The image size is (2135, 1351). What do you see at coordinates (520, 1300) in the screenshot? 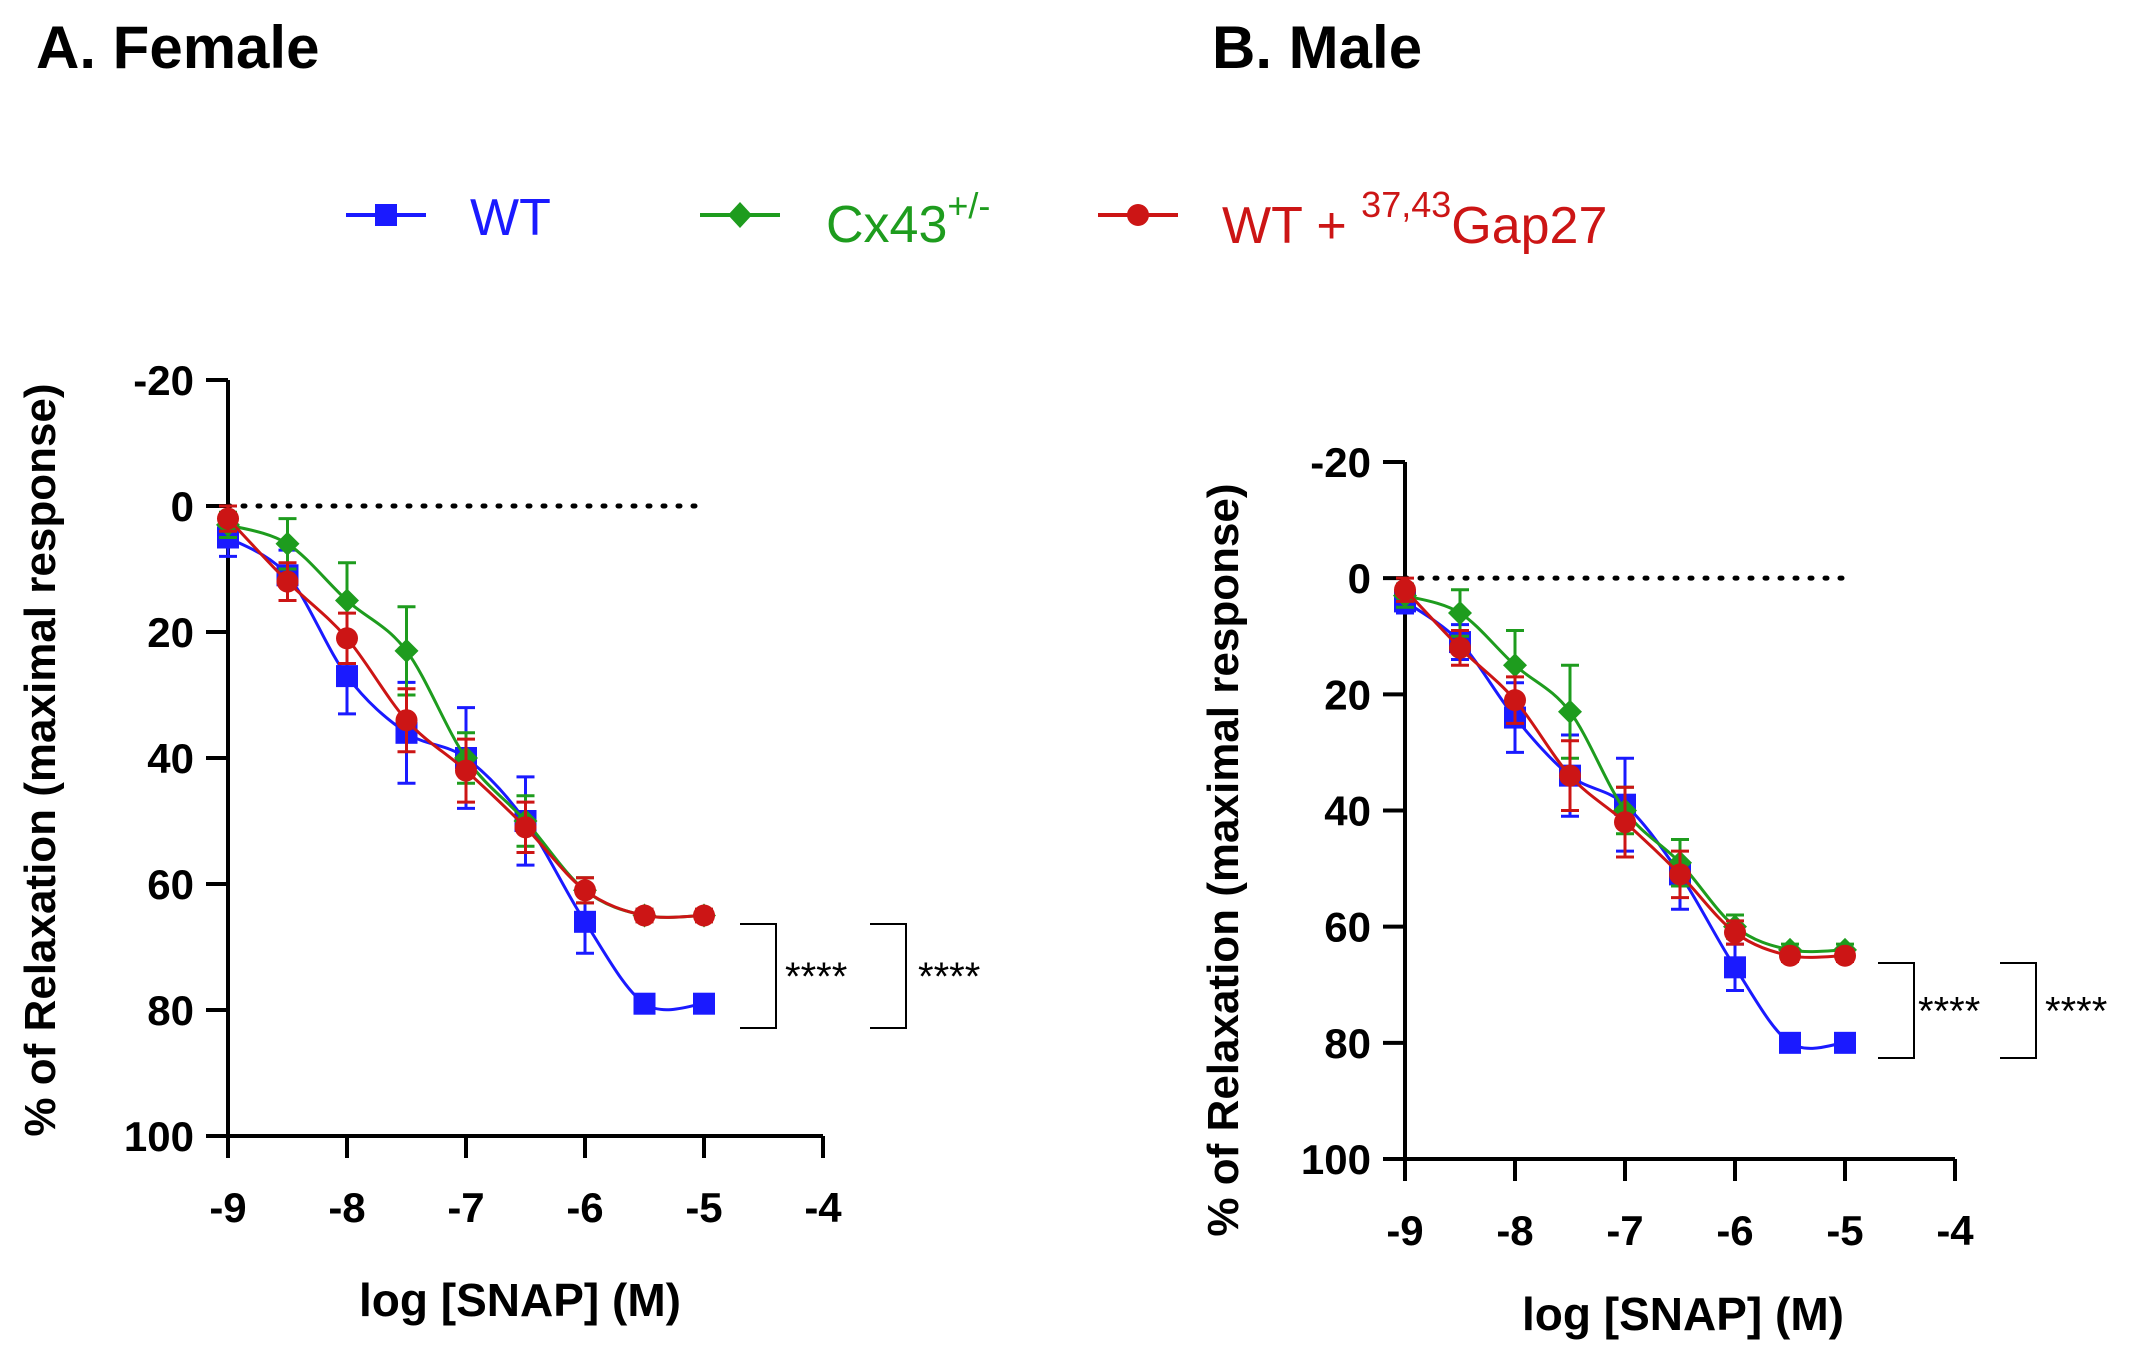
I see `panel-a-xlabel: log [SNAP] (M)` at bounding box center [520, 1300].